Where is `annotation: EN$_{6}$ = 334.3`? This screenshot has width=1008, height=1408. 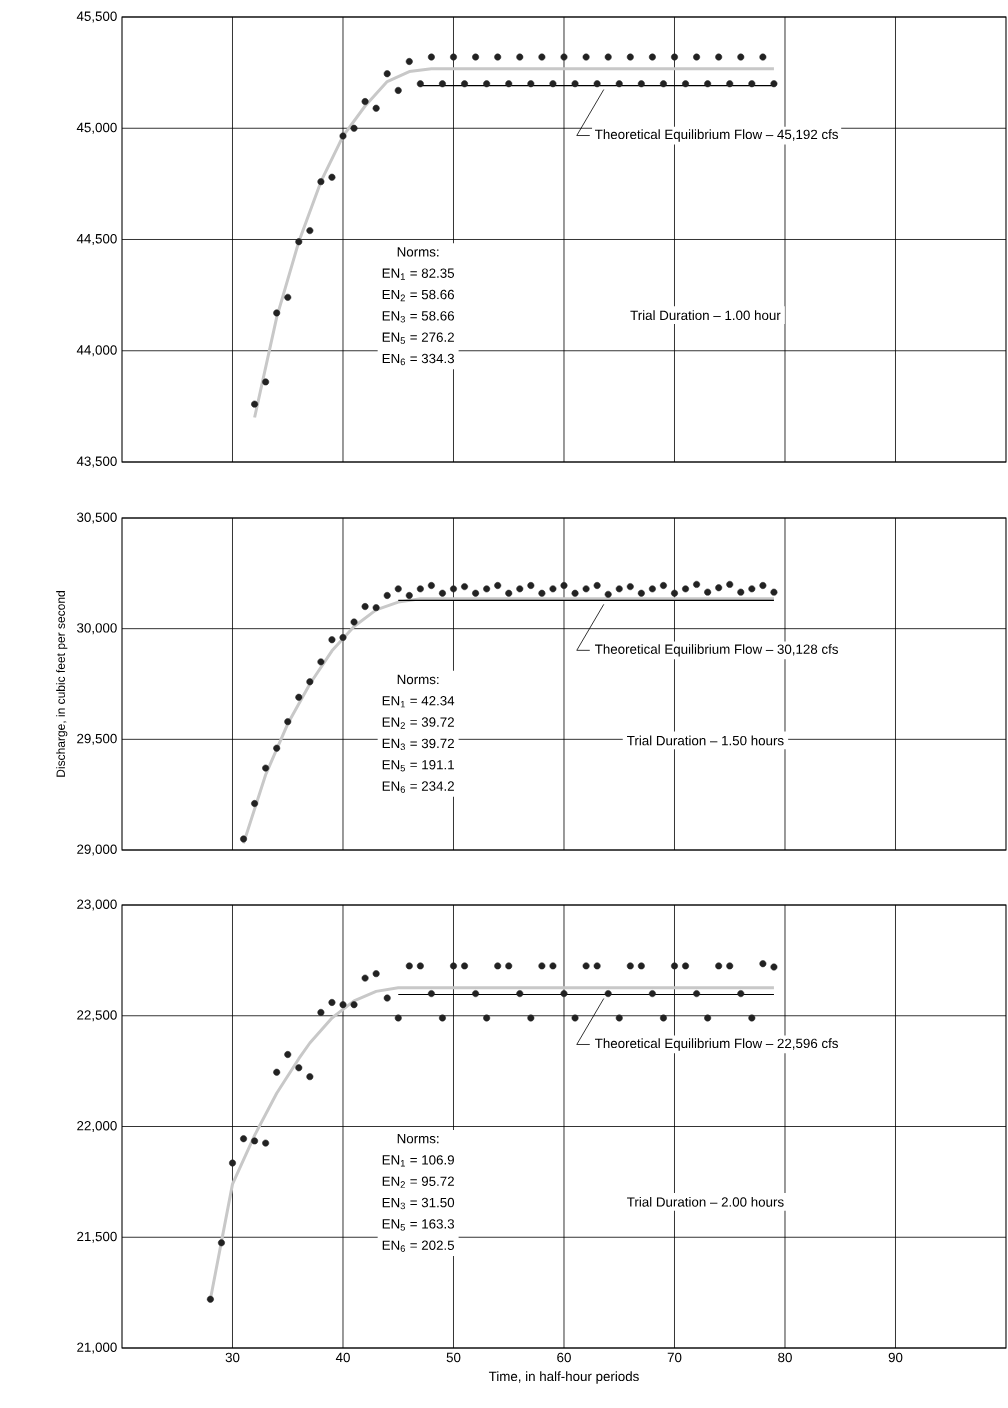
annotation: EN$_{6}$ = 334.3 is located at coordinates (418, 359).